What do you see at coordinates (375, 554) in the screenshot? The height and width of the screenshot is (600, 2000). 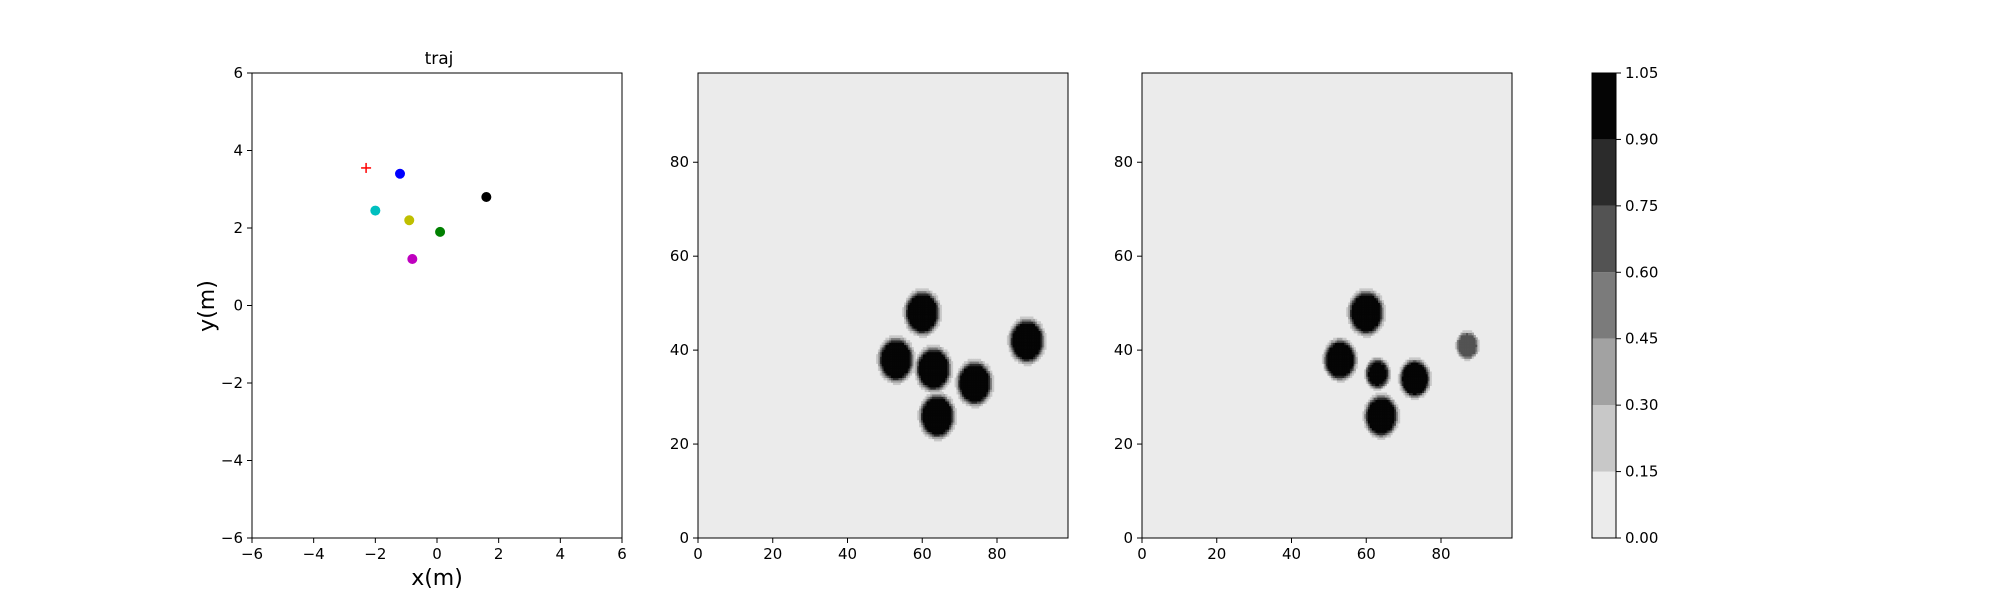 I see `x-tick-label: −2` at bounding box center [375, 554].